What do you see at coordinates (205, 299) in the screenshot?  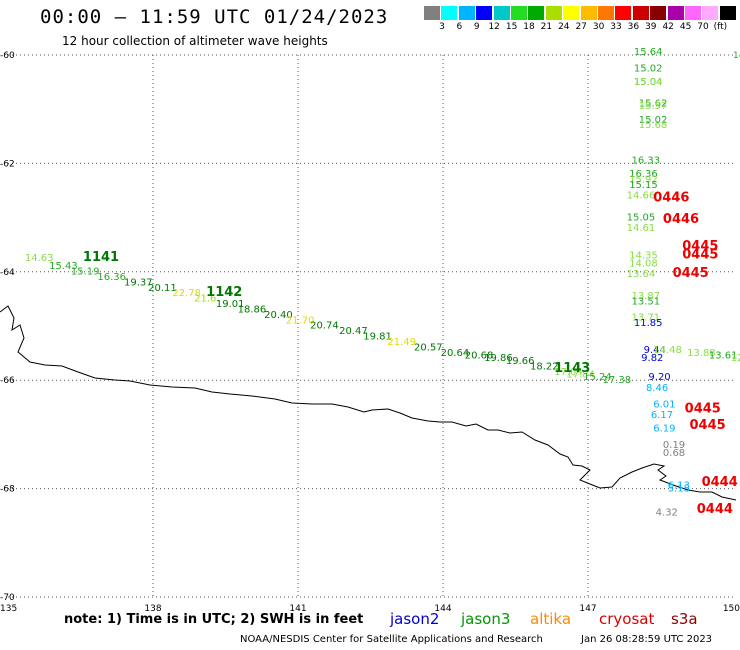 I see `wave-height-value: 21.6` at bounding box center [205, 299].